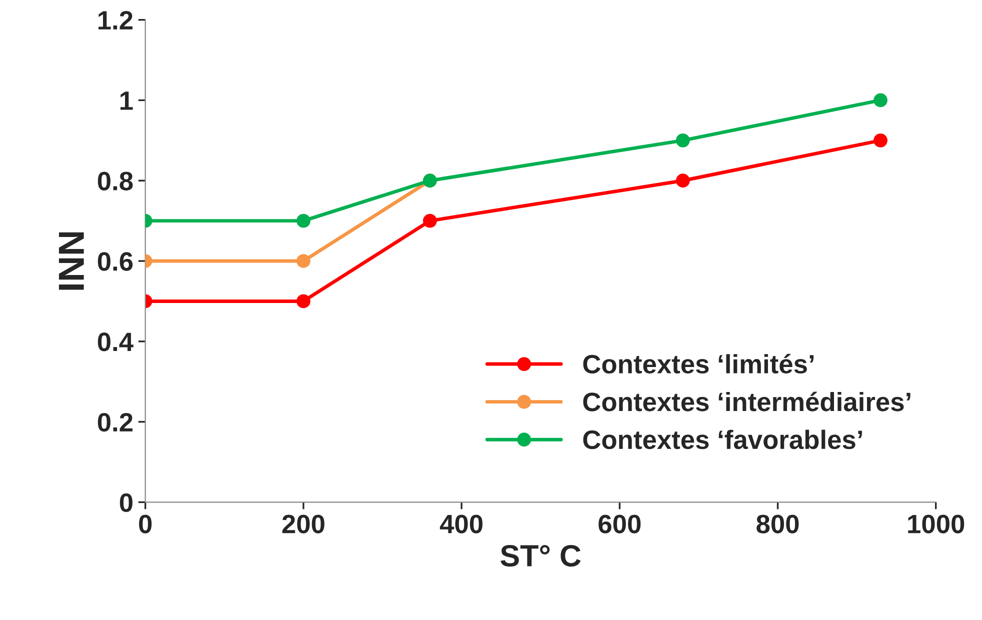  What do you see at coordinates (116, 342) in the screenshot?
I see `y-tick-label: 0.4` at bounding box center [116, 342].